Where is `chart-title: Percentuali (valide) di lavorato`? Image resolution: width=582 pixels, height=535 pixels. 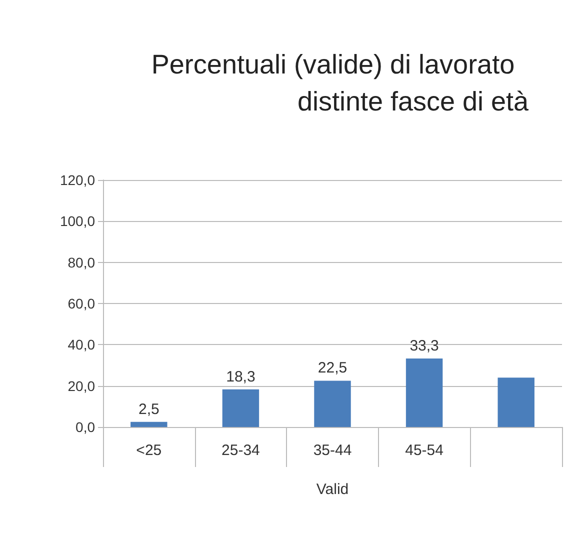
chart-title: Percentuali (valide) di lavorato is located at coordinates (333, 65).